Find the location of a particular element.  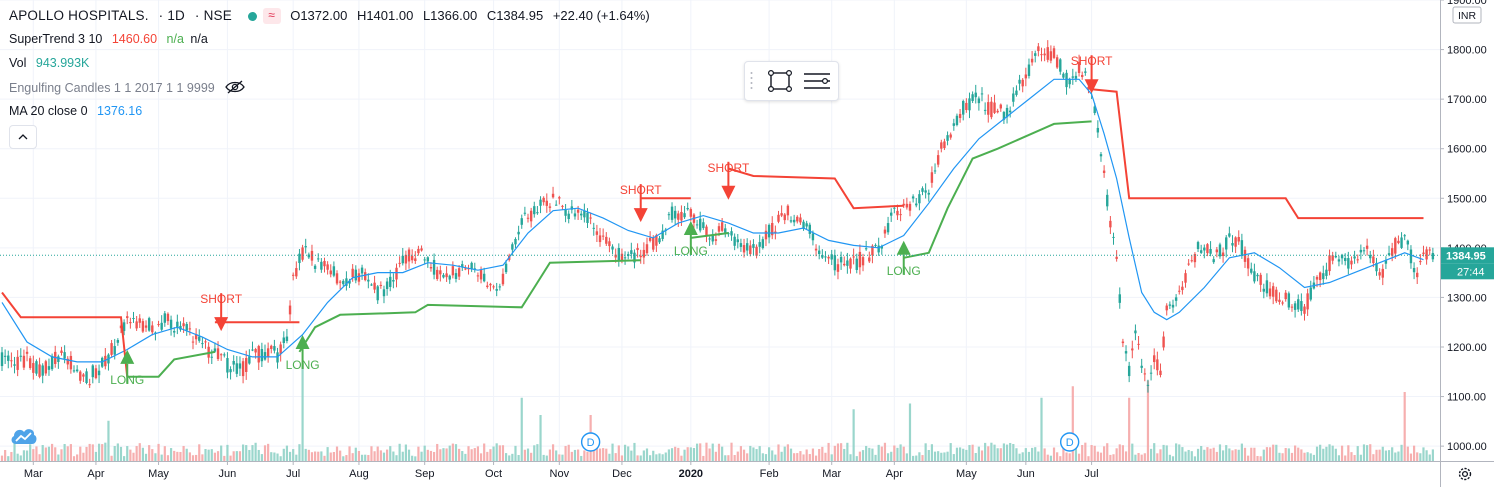

symbol-title: APOLLO HOSPITALS. · 1D · NSE is located at coordinates (120, 15).